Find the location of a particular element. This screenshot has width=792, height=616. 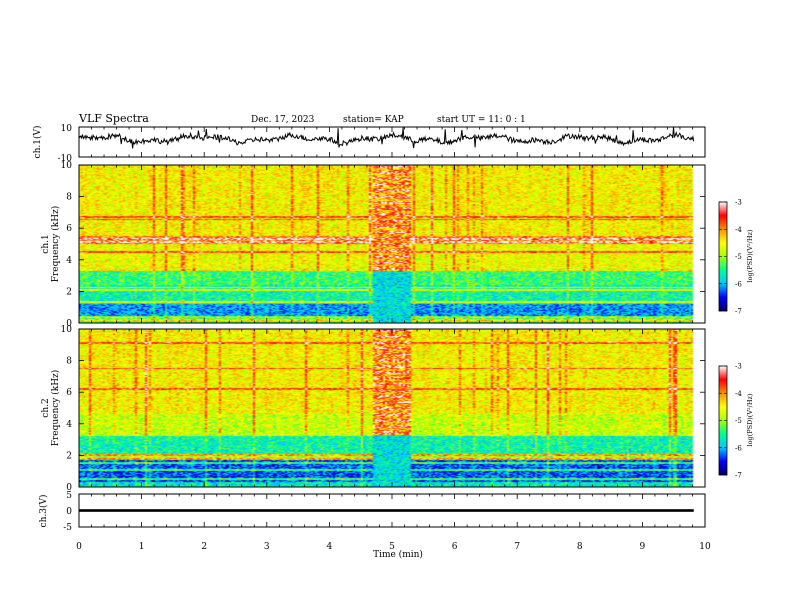

ch1-waveform-panel: 10 -10 ch.1(V) is located at coordinates (369, 144).